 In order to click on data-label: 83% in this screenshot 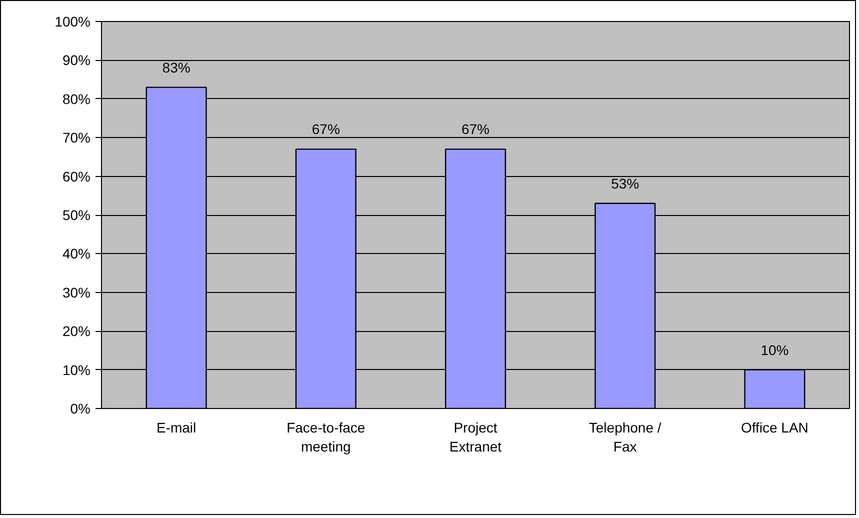, I will do `click(176, 67)`.